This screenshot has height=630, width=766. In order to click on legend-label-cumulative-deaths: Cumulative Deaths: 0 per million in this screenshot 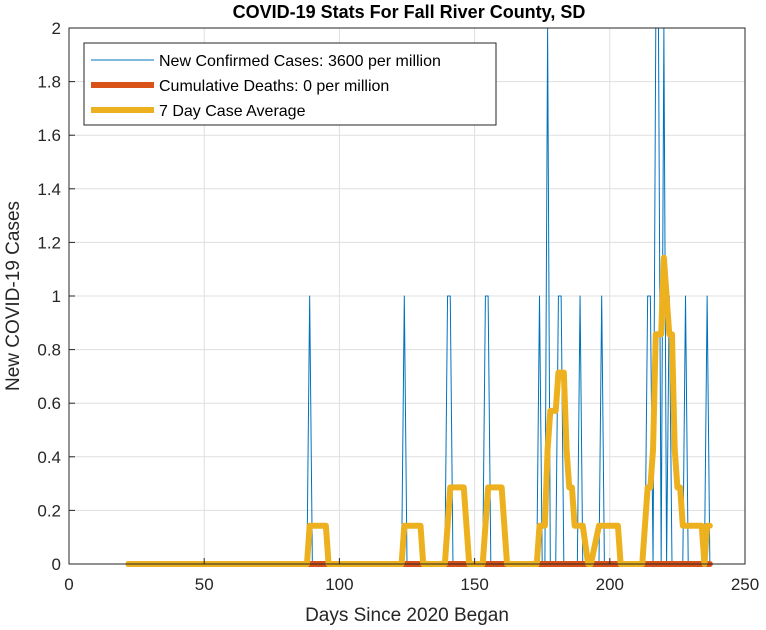, I will do `click(274, 86)`.